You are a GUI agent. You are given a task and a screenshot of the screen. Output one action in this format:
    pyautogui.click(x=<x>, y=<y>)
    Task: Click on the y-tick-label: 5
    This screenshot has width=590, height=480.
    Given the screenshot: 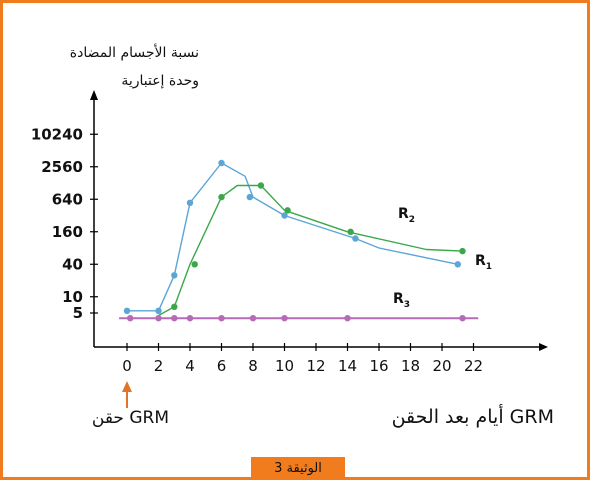 What is the action you would take?
    pyautogui.click(x=78, y=313)
    